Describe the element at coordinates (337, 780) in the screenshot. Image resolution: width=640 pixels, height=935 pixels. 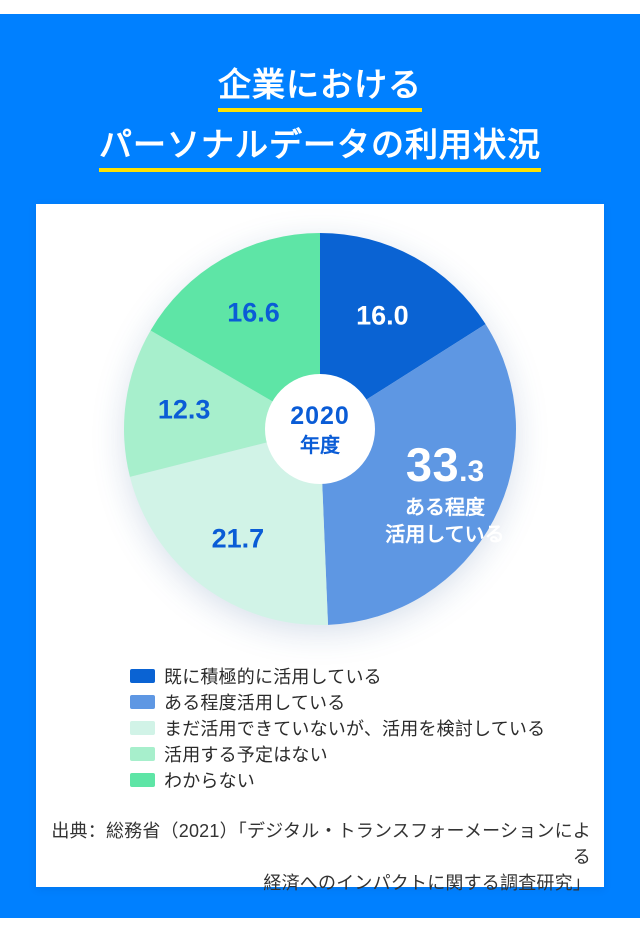
I see `legend-item-5: わからない` at that location.